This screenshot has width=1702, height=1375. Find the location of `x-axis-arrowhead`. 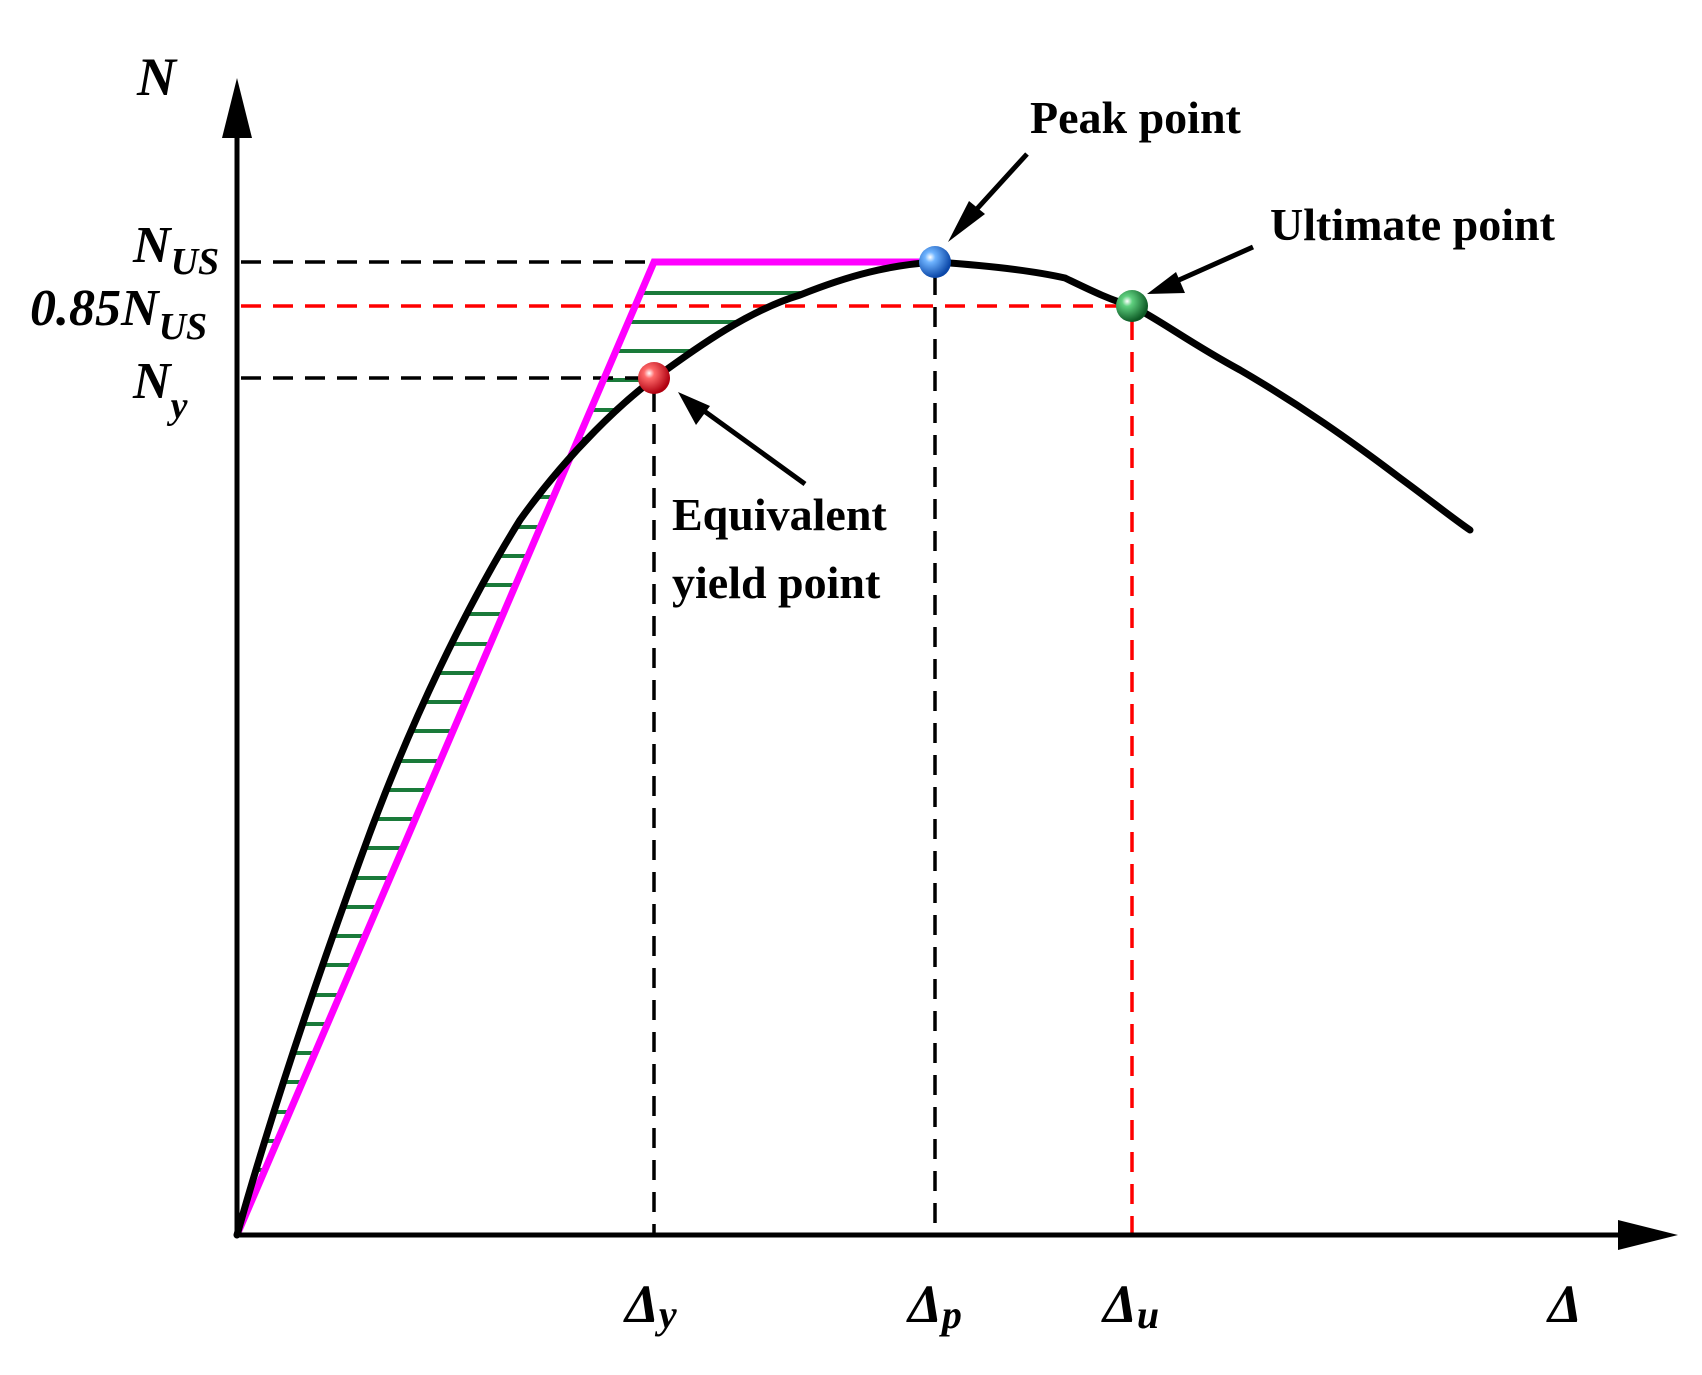

x-axis-arrowhead is located at coordinates (1648, 1235).